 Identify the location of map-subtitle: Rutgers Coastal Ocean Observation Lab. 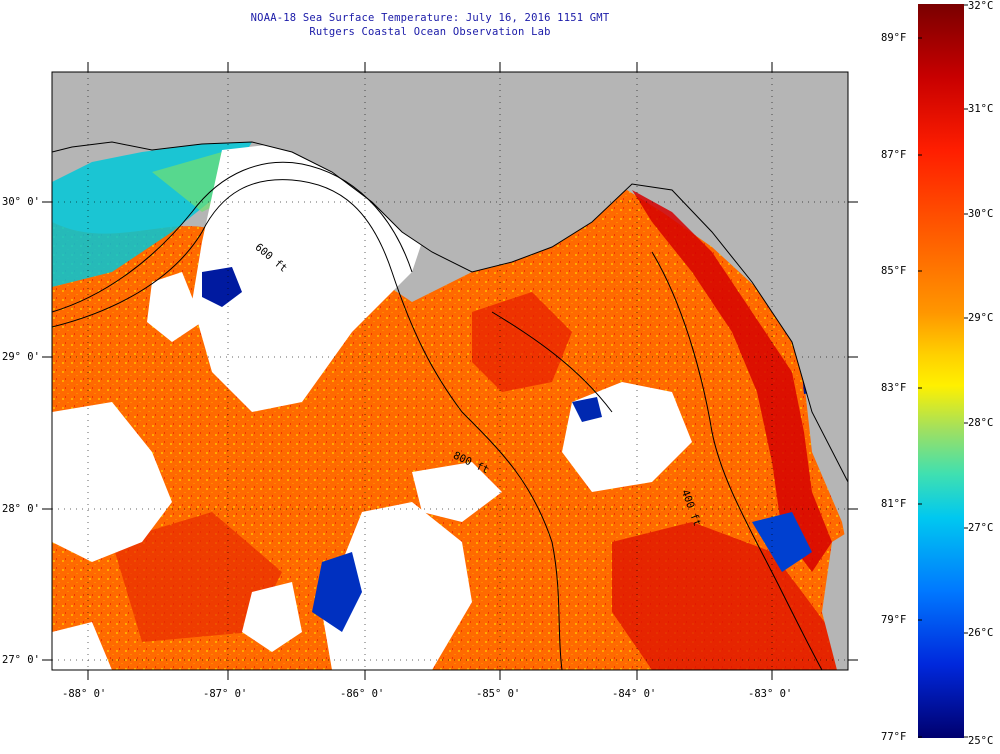
(430, 32).